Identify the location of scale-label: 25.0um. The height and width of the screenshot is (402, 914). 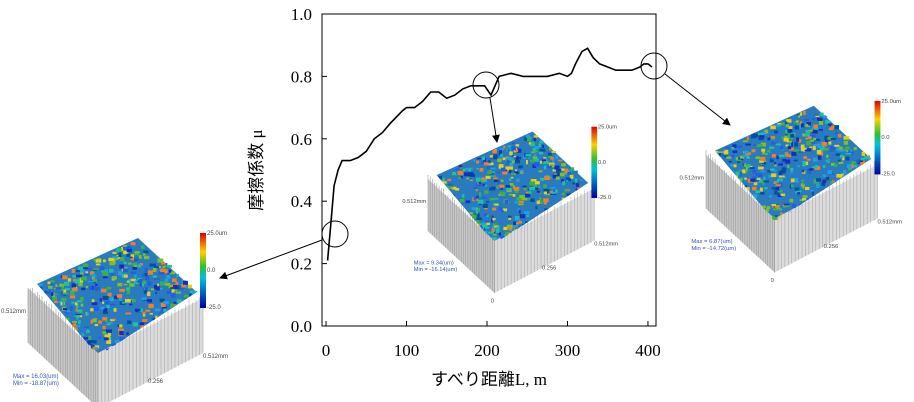
(607, 128).